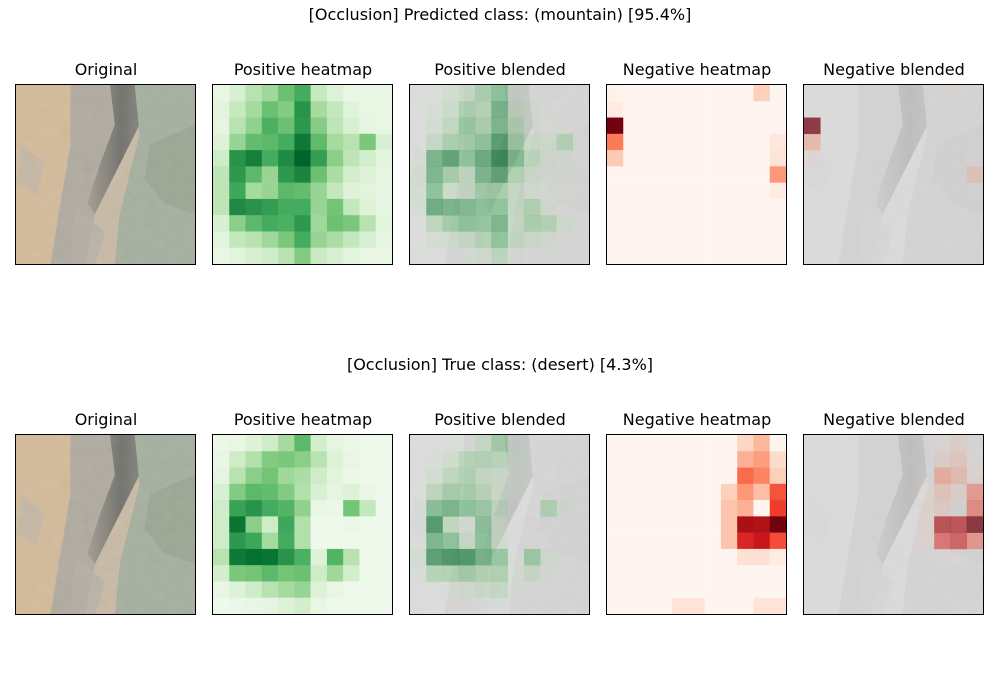 This screenshot has width=1000, height=700. Describe the element at coordinates (894, 419) in the screenshot. I see `row-2-negative-blended-title: Negative blended` at that location.